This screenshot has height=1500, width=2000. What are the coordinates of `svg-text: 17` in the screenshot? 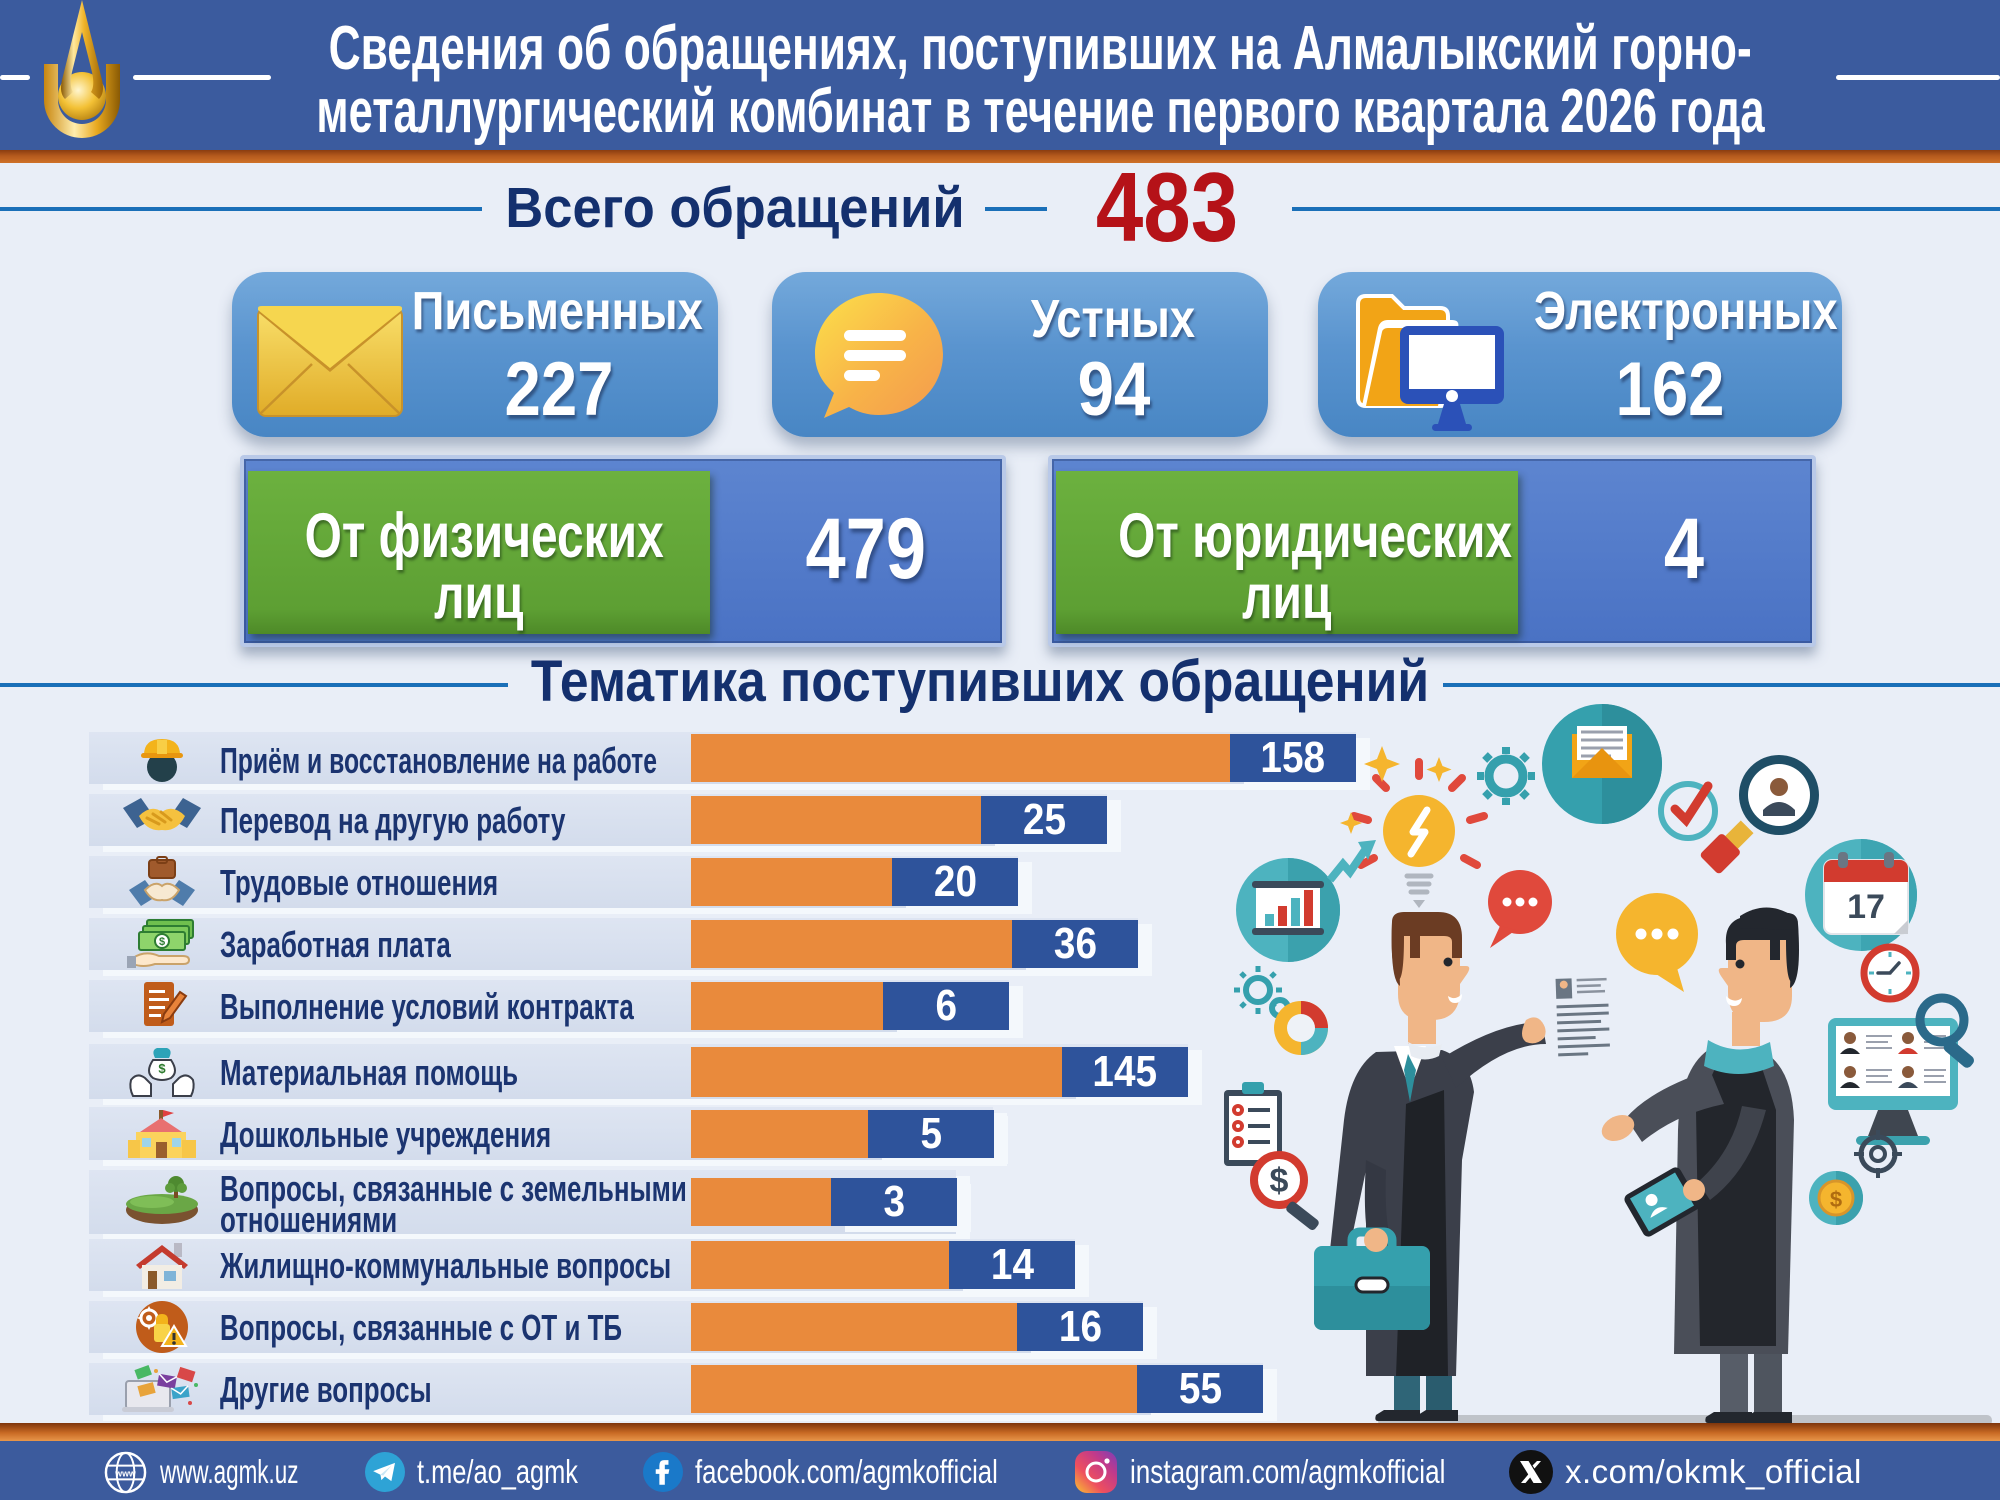 It's located at (1866, 907).